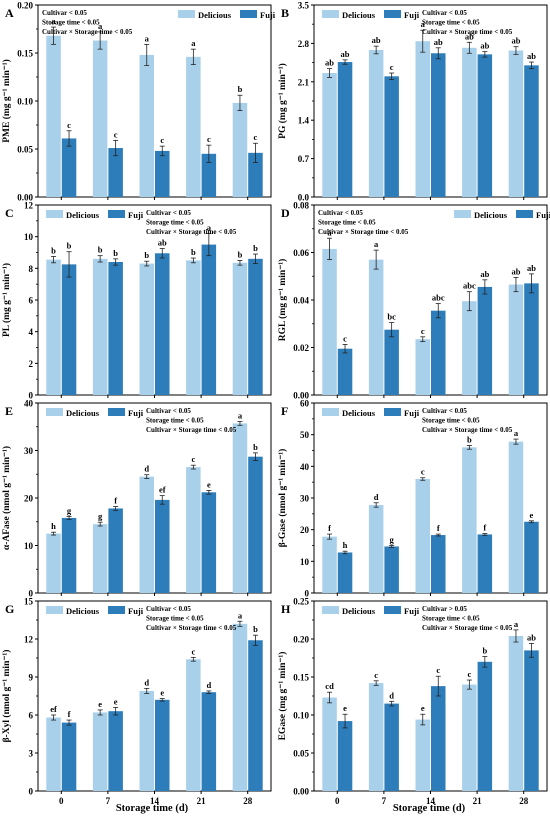  What do you see at coordinates (301, 678) in the screenshot?
I see `y-tick-label: 0.15` at bounding box center [301, 678].